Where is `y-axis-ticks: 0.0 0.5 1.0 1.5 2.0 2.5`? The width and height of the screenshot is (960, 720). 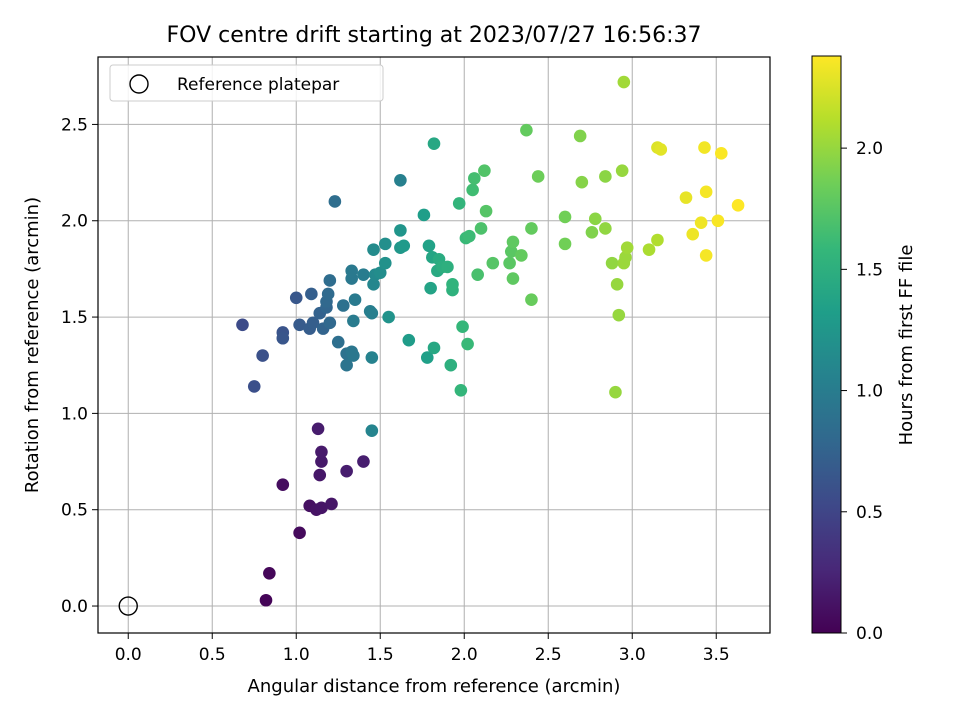
y-axis-ticks: 0.0 0.5 1.0 1.5 2.0 2.5 is located at coordinates (79, 366).